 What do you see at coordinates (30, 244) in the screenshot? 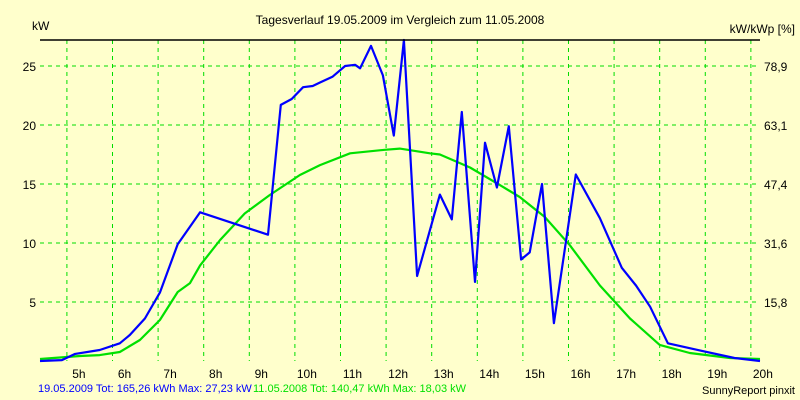
I see `y-tick-label-left: 10` at bounding box center [30, 244].